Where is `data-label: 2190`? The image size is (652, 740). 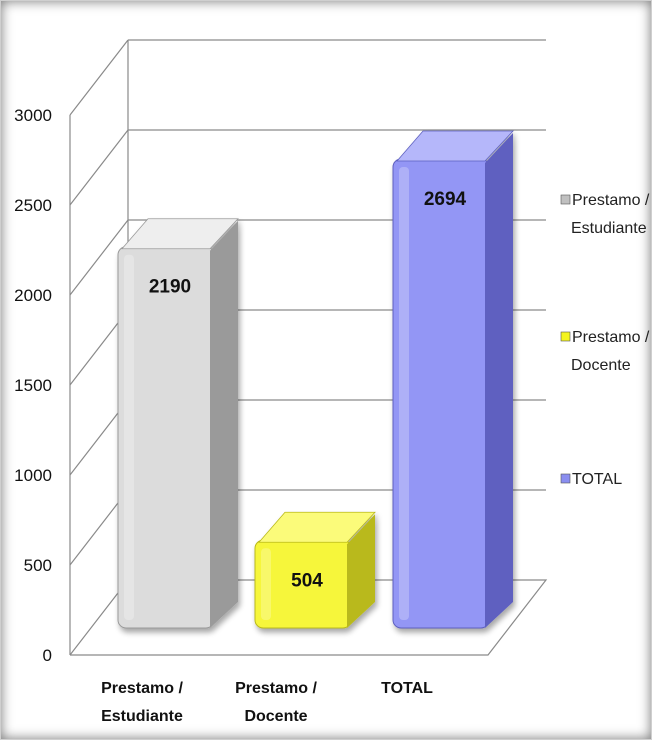 data-label: 2190 is located at coordinates (170, 287).